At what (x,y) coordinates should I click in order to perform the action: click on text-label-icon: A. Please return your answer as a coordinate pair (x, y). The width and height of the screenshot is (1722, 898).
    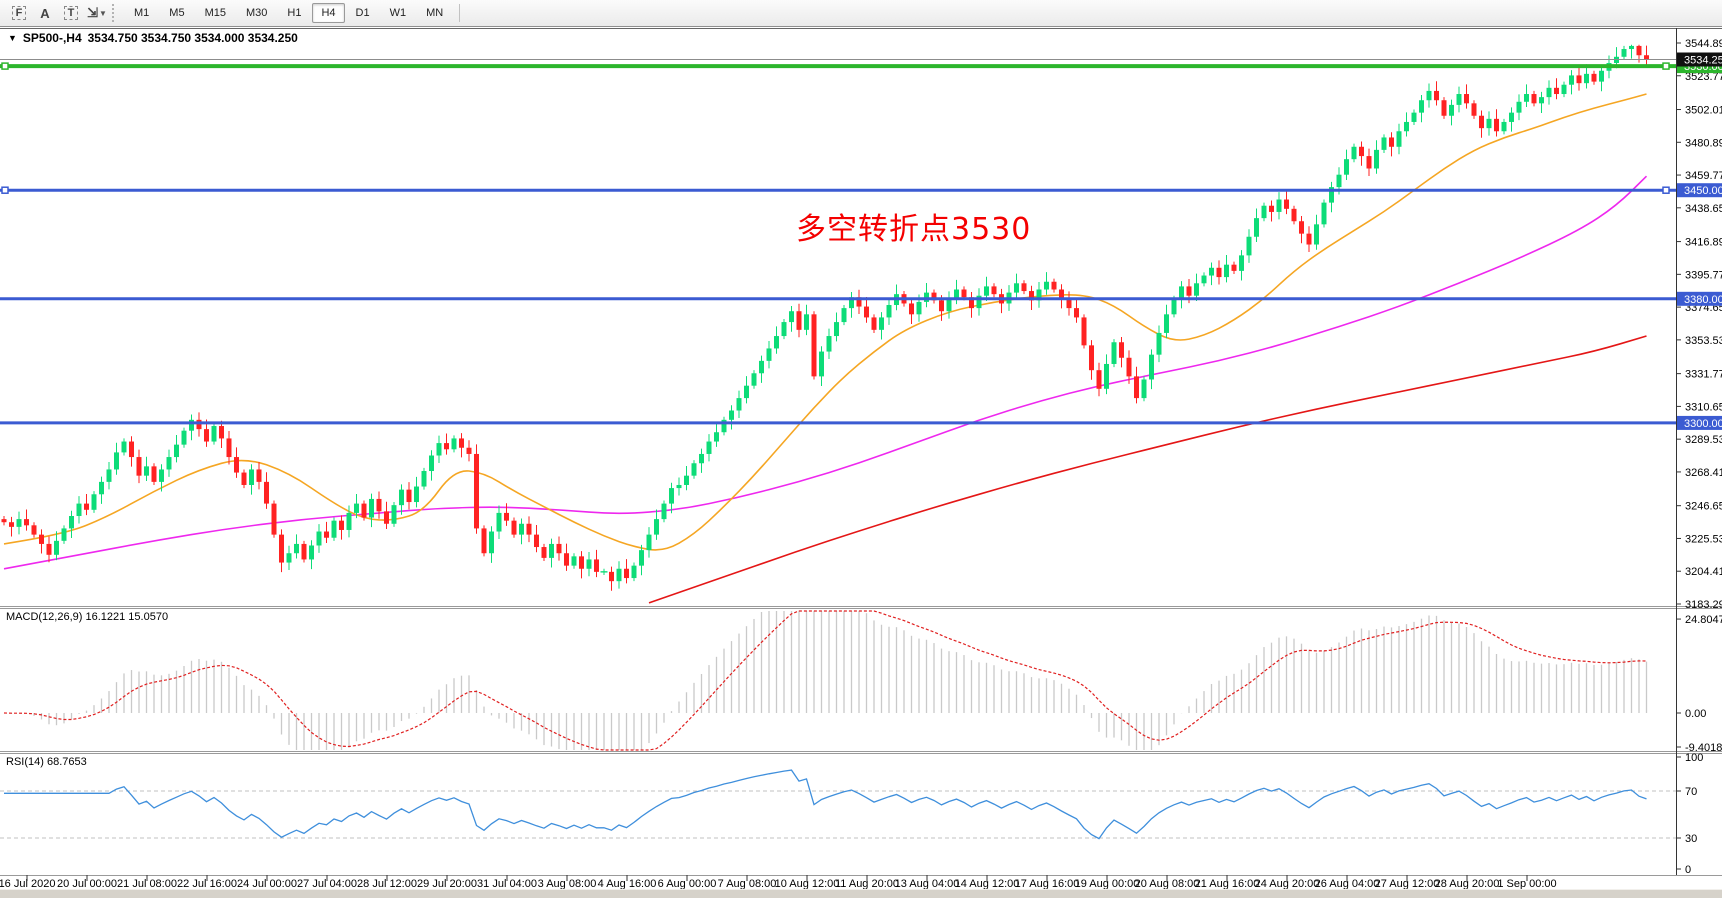
    Looking at the image, I should click on (45, 13).